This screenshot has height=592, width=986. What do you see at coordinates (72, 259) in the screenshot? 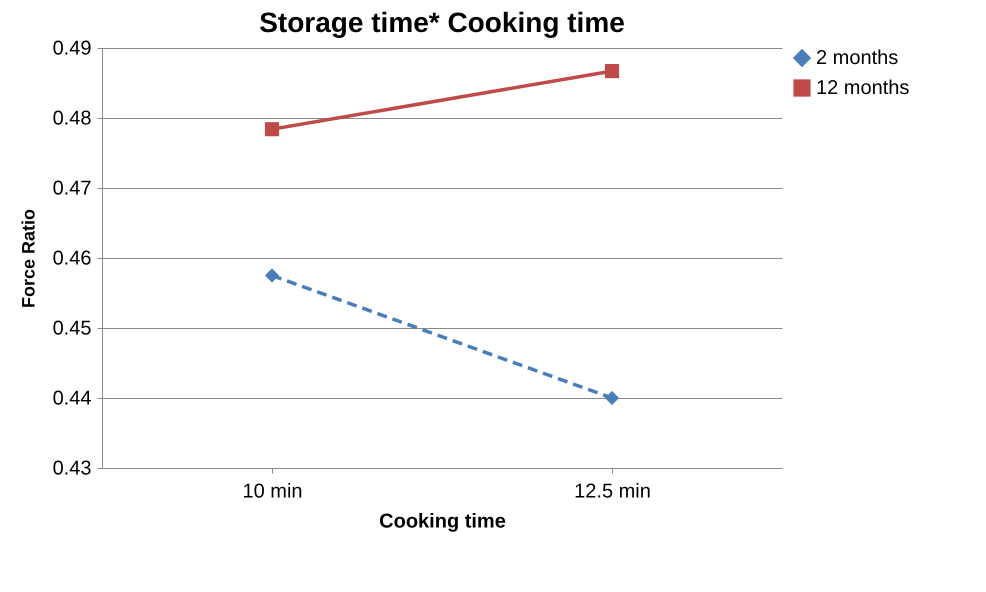
I see `y-tick-label: 0.46` at bounding box center [72, 259].